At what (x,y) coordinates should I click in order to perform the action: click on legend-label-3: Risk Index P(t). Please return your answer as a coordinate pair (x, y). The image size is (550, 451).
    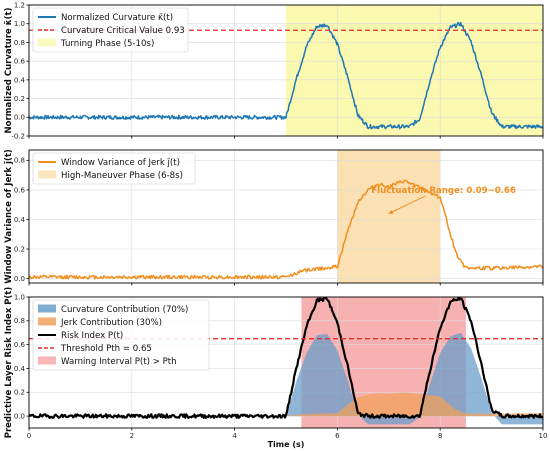
    Looking at the image, I should click on (92, 336).